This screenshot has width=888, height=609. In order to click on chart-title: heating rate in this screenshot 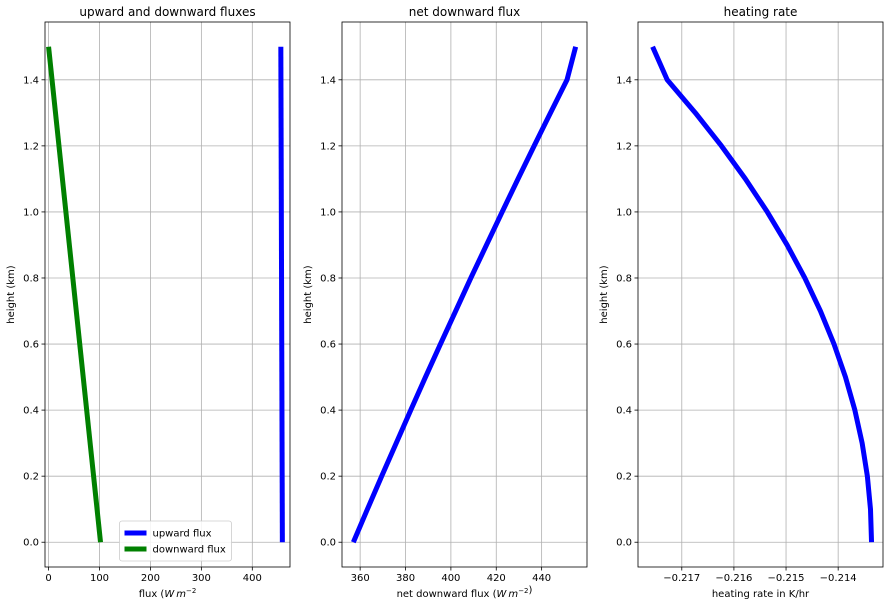, I will do `click(761, 12)`.